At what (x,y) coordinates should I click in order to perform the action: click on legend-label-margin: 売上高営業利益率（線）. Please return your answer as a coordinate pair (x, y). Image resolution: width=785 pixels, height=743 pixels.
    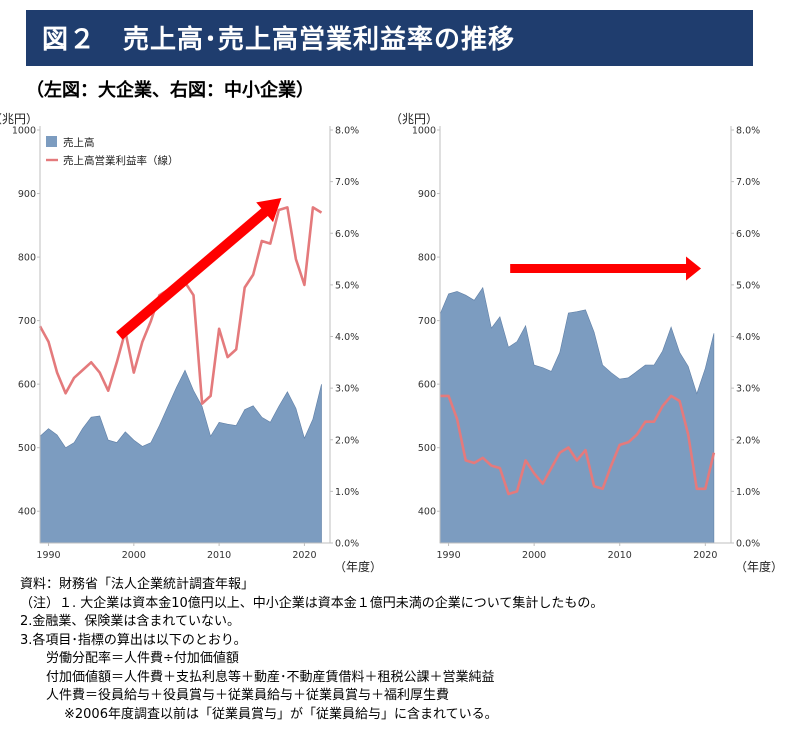
    Looking at the image, I should click on (121, 160).